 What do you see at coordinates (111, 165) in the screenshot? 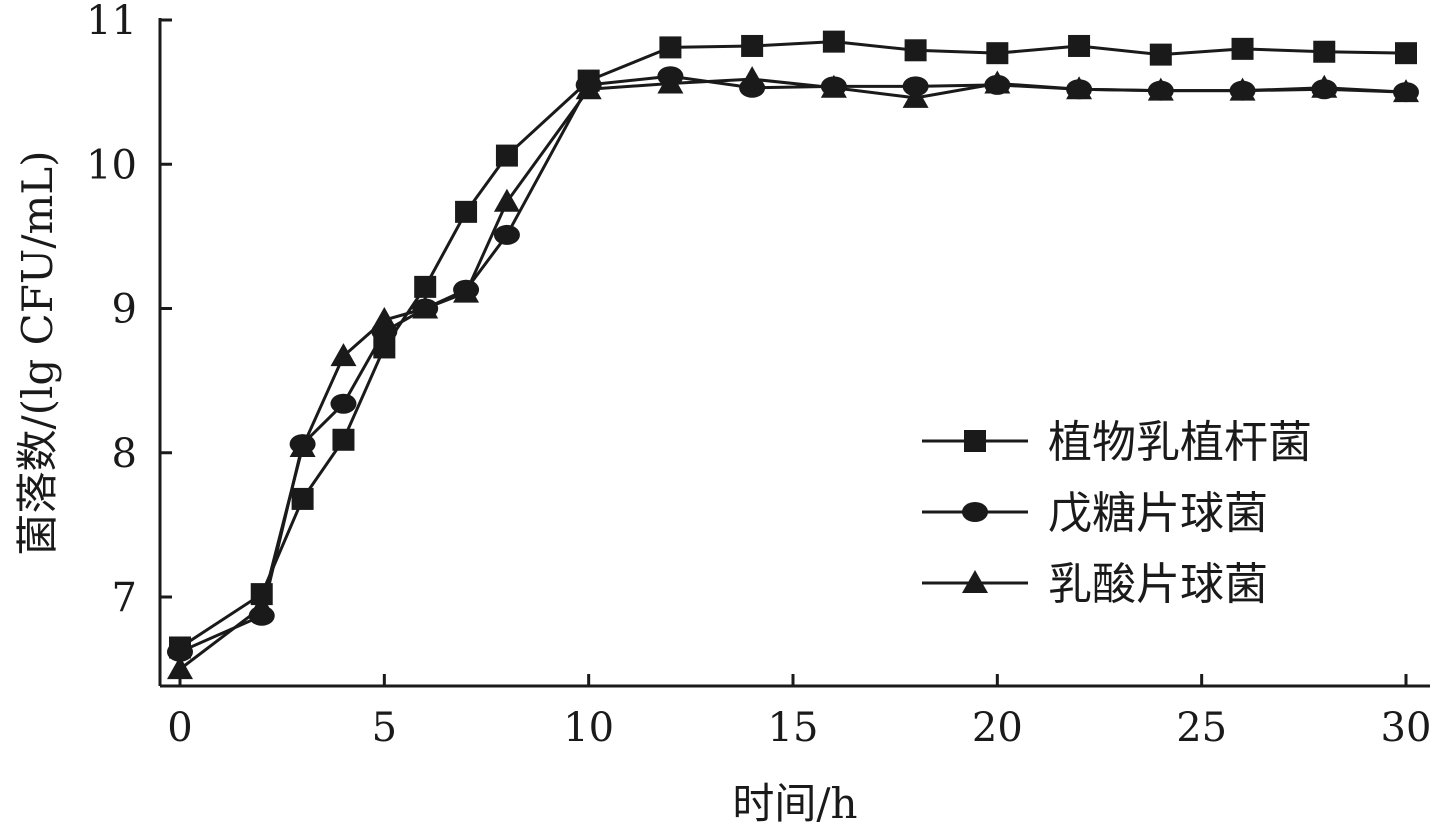
I see `y-tick-label: 10` at bounding box center [111, 165].